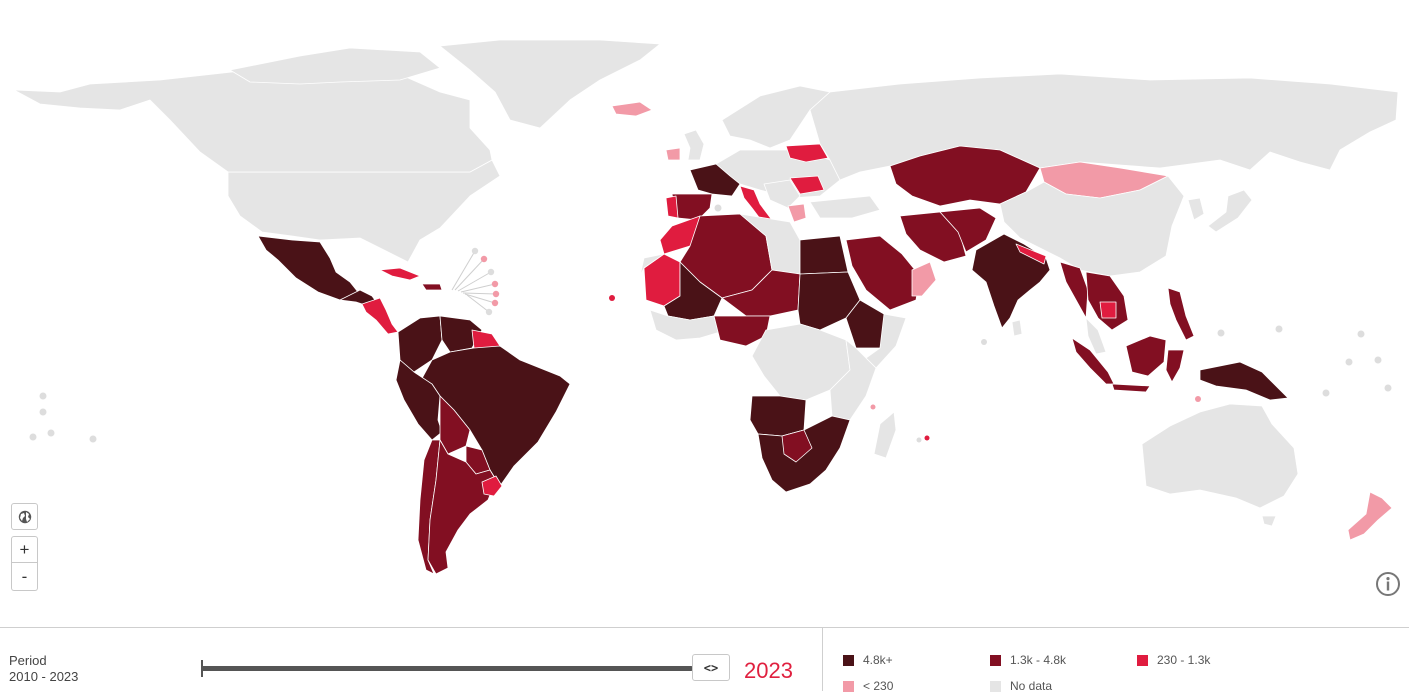 Image resolution: width=1409 pixels, height=693 pixels. I want to click on country-uruguay, so click(492, 486).